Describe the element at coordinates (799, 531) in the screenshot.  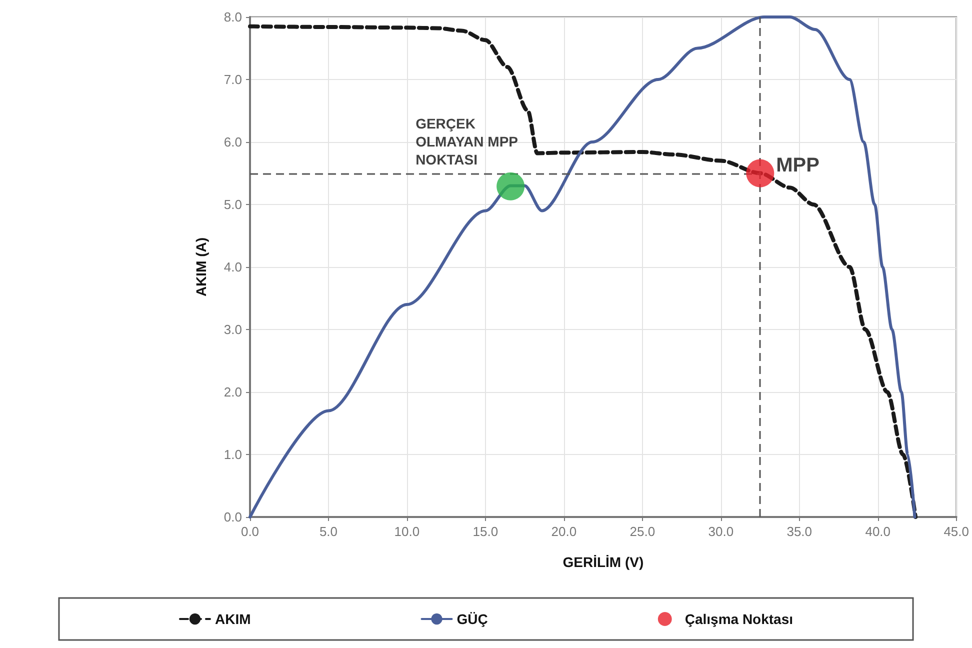
I see `x-tick-label: 35.0` at that location.